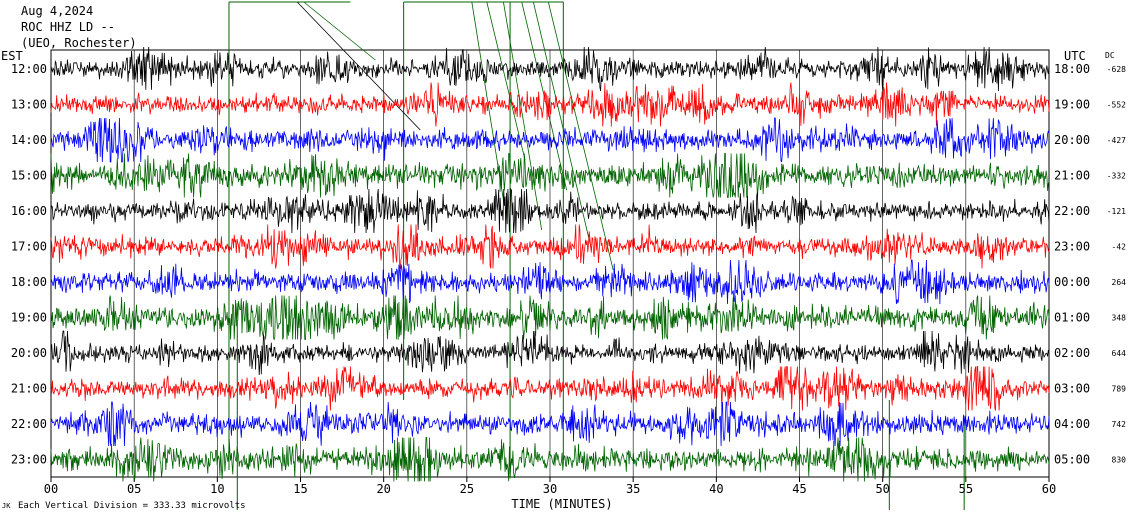 Image resolution: width=1130 pixels, height=519 pixels. What do you see at coordinates (1072, 353) in the screenshot?
I see `utc-hour-label: 02:00` at bounding box center [1072, 353].